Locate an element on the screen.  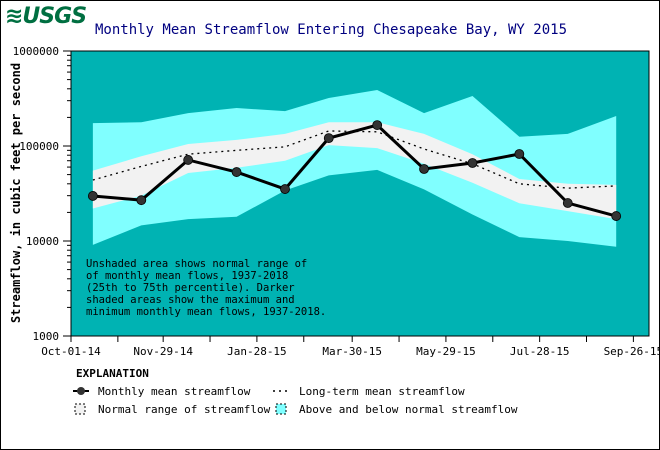
legend-item: Long-term mean streamflow is located at coordinates (382, 391).